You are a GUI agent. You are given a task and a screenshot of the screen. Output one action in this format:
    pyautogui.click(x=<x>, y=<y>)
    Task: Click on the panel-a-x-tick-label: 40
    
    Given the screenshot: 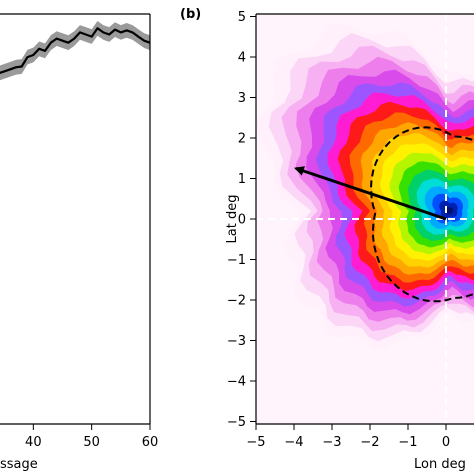 What is the action you would take?
    pyautogui.click(x=33, y=442)
    